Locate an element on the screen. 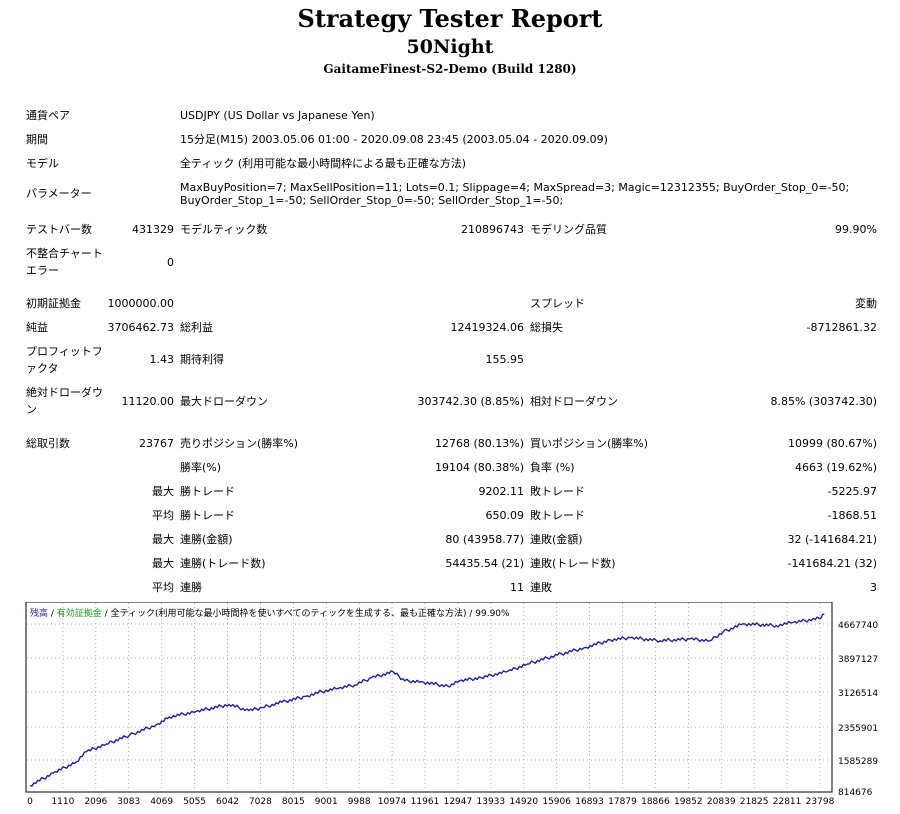  symbol-value: USDJPY (US Dollar vs Japanese Yen) is located at coordinates (277, 115).